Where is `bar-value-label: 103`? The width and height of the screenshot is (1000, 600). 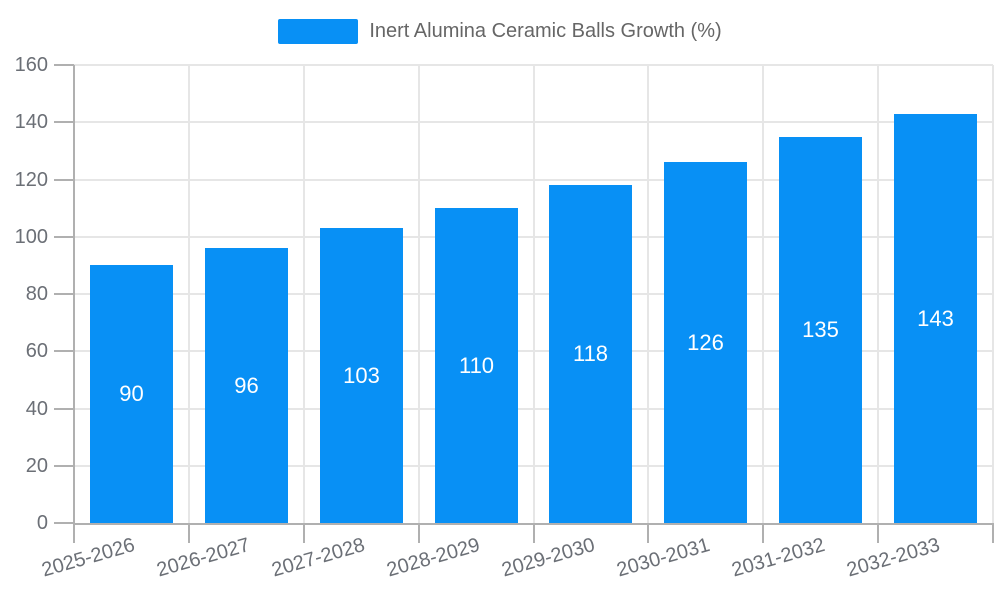
bar-value-label: 103 is located at coordinates (361, 375).